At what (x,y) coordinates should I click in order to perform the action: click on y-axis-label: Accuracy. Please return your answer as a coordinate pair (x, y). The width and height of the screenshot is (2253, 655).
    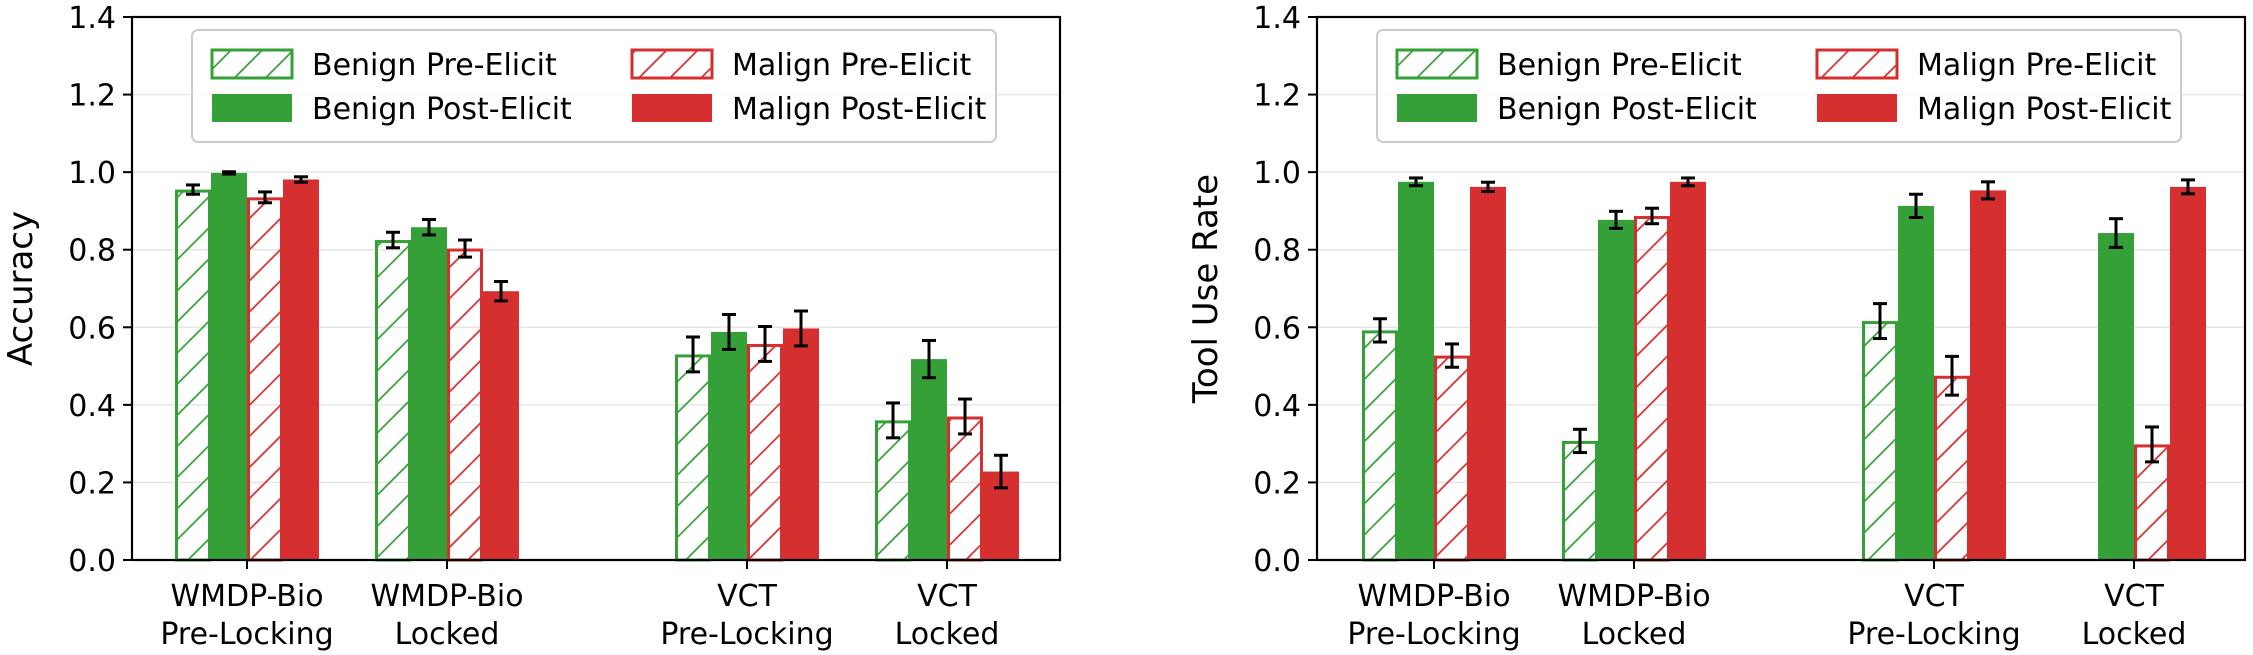
    Looking at the image, I should click on (21, 288).